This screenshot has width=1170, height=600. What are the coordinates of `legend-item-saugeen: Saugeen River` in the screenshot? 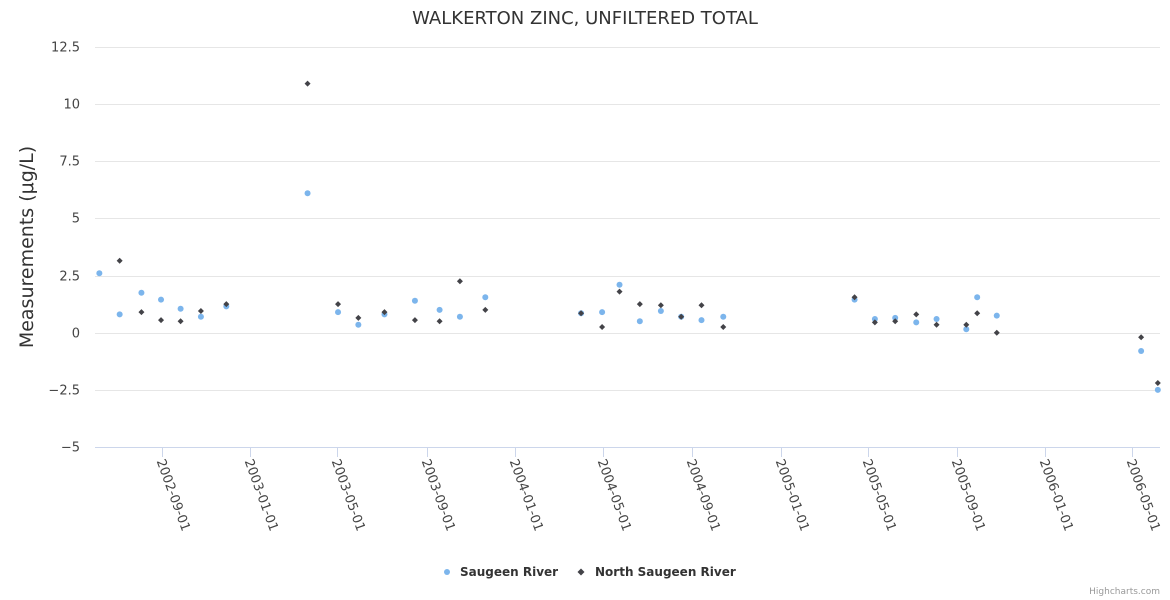 It's located at (501, 572).